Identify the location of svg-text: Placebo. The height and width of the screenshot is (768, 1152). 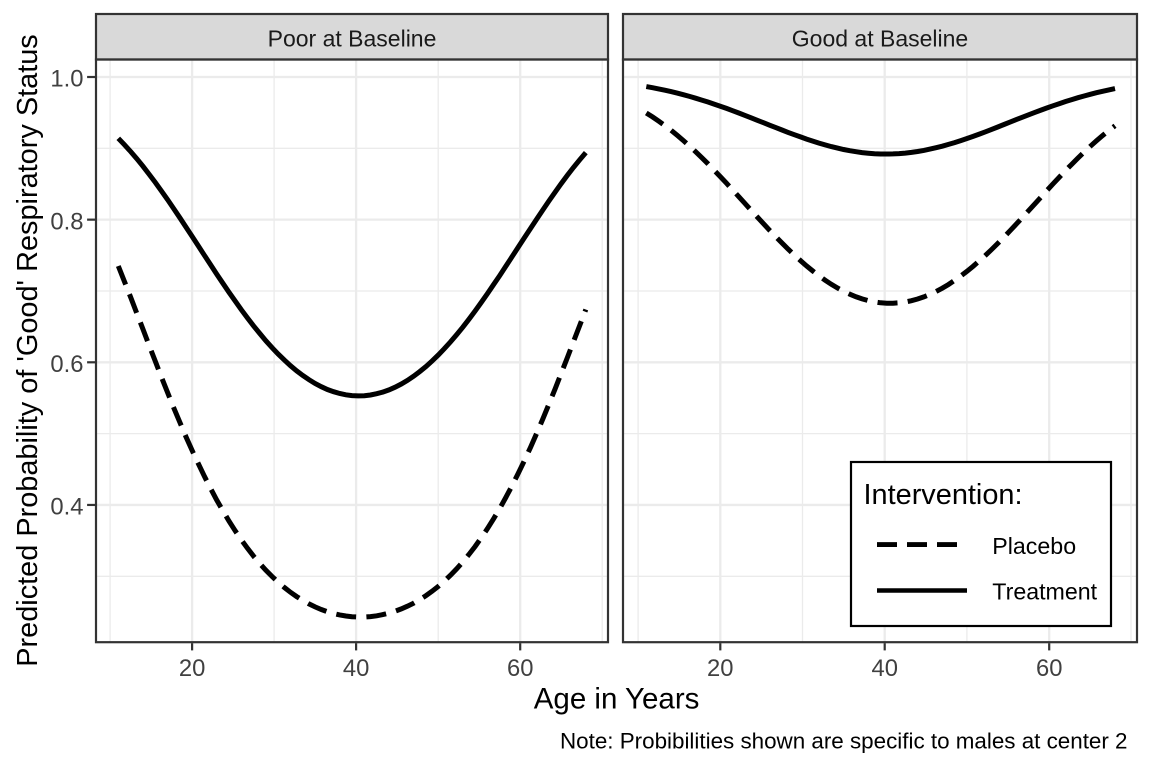
(1034, 546).